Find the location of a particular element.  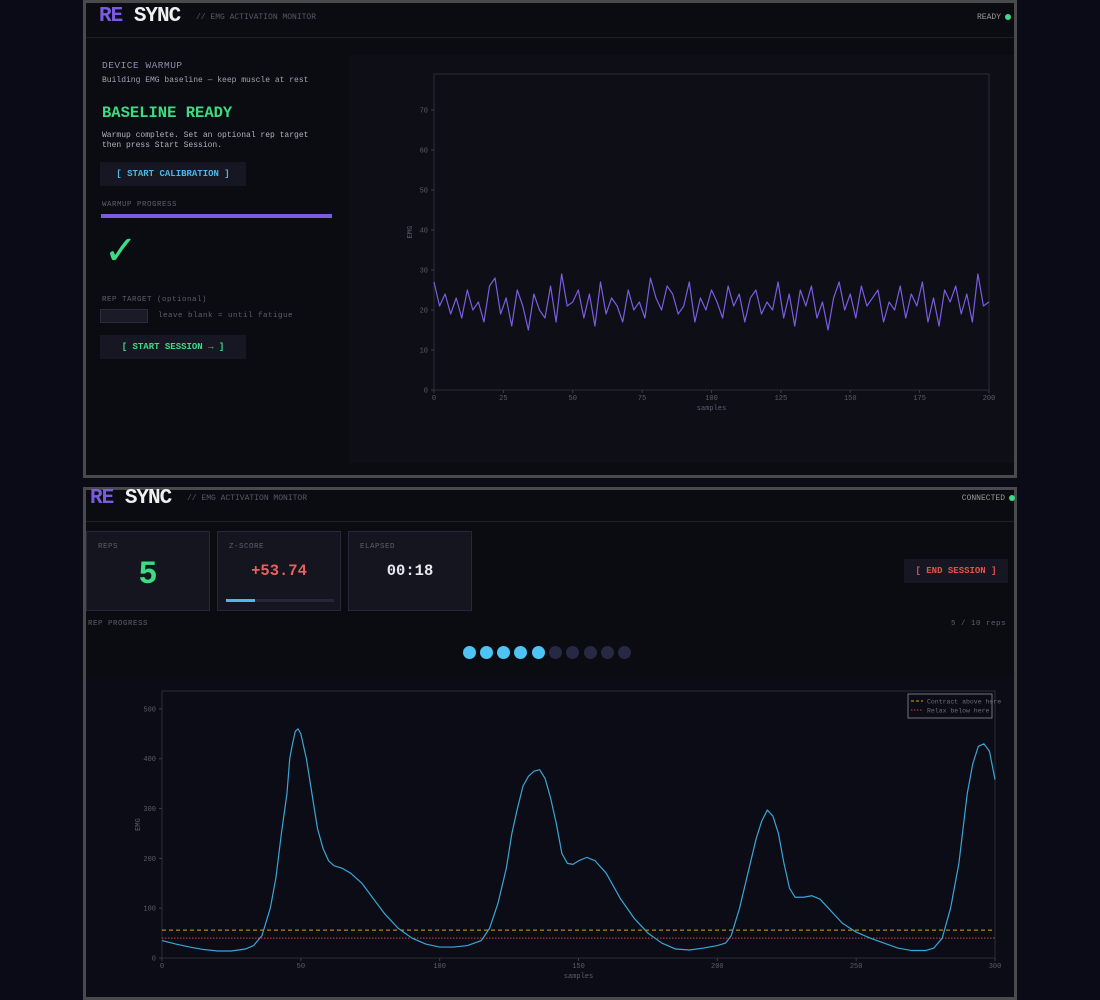

zscore-fill is located at coordinates (240, 600).